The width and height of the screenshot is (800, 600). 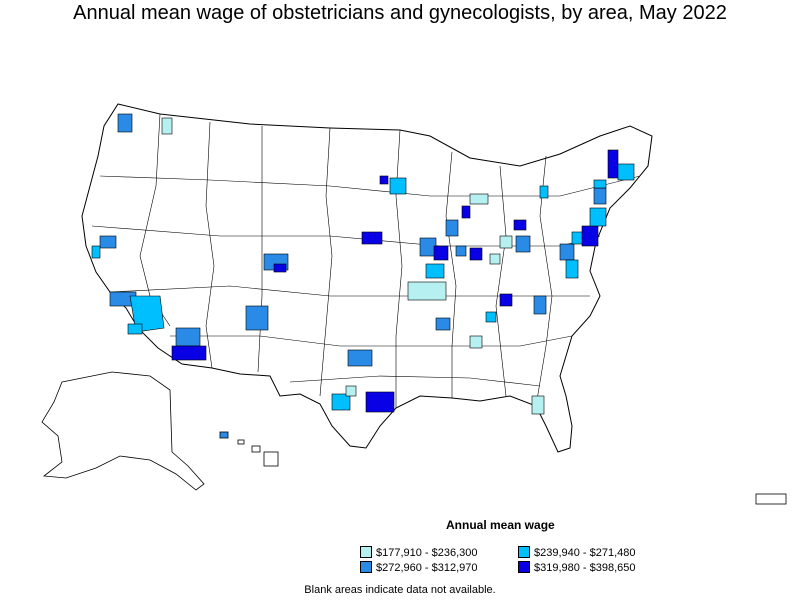 What do you see at coordinates (400, 590) in the screenshot?
I see `footnote: Blank areas indicate data not available.` at bounding box center [400, 590].